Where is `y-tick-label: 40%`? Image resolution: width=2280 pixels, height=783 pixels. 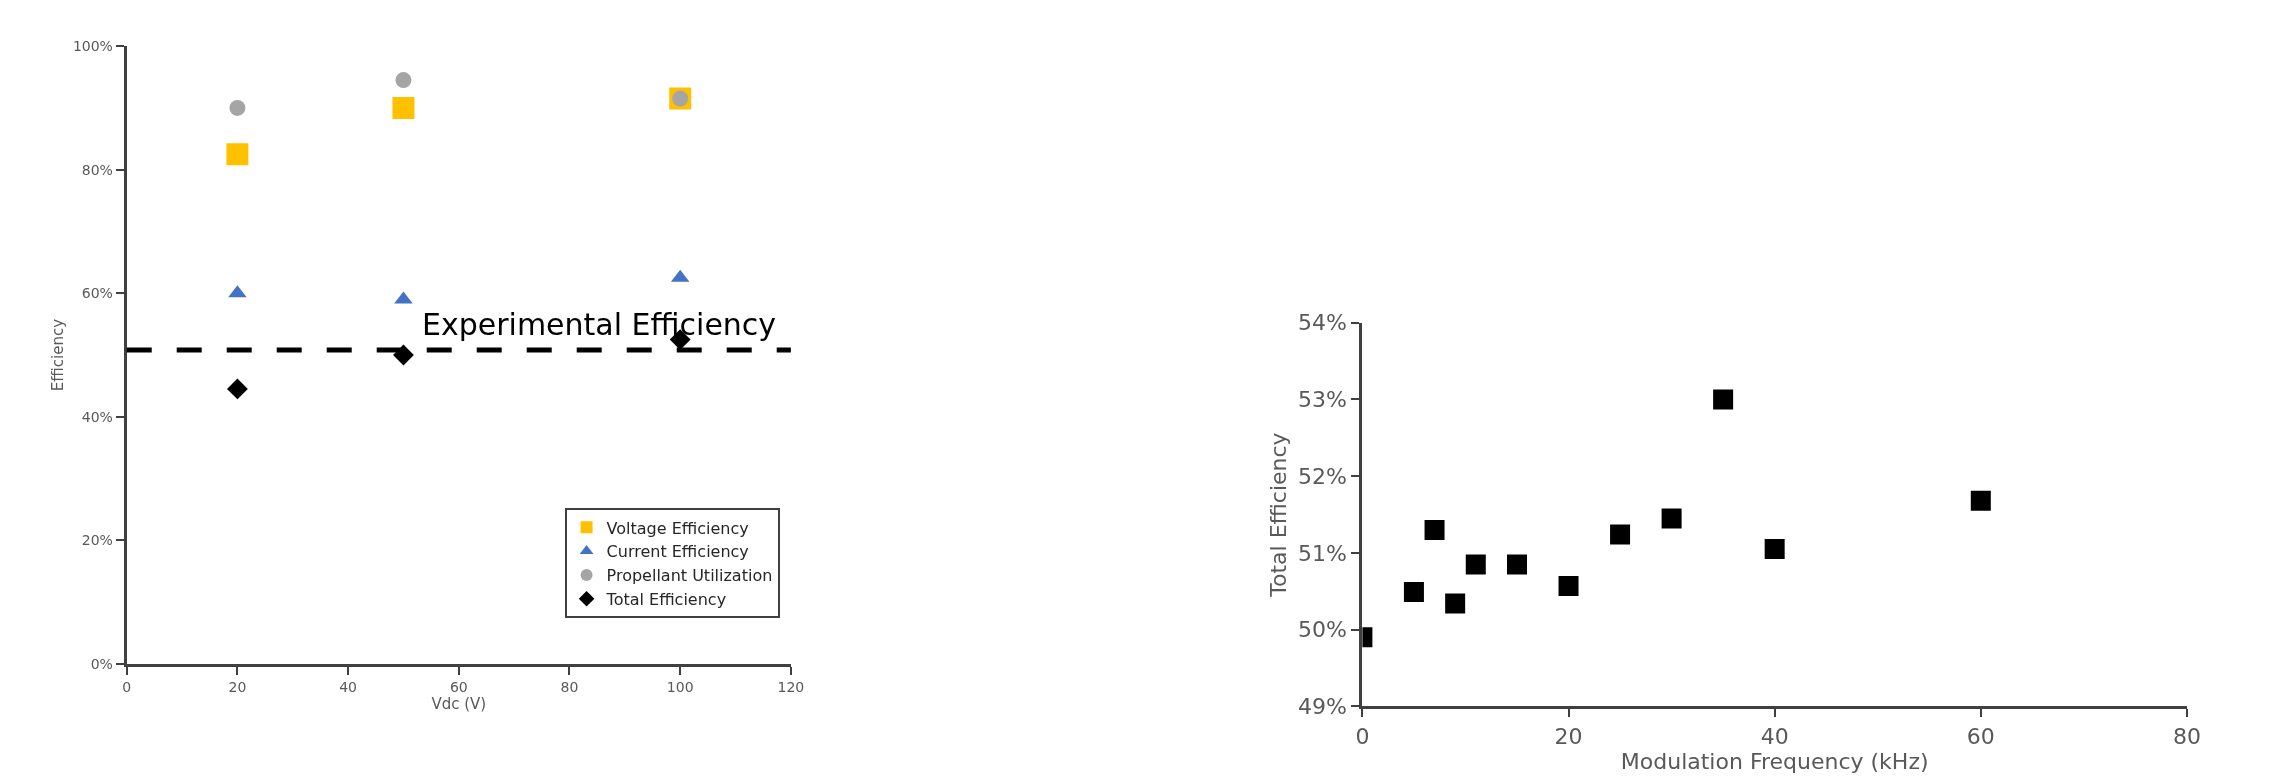
y-tick-label: 40% is located at coordinates (97, 416).